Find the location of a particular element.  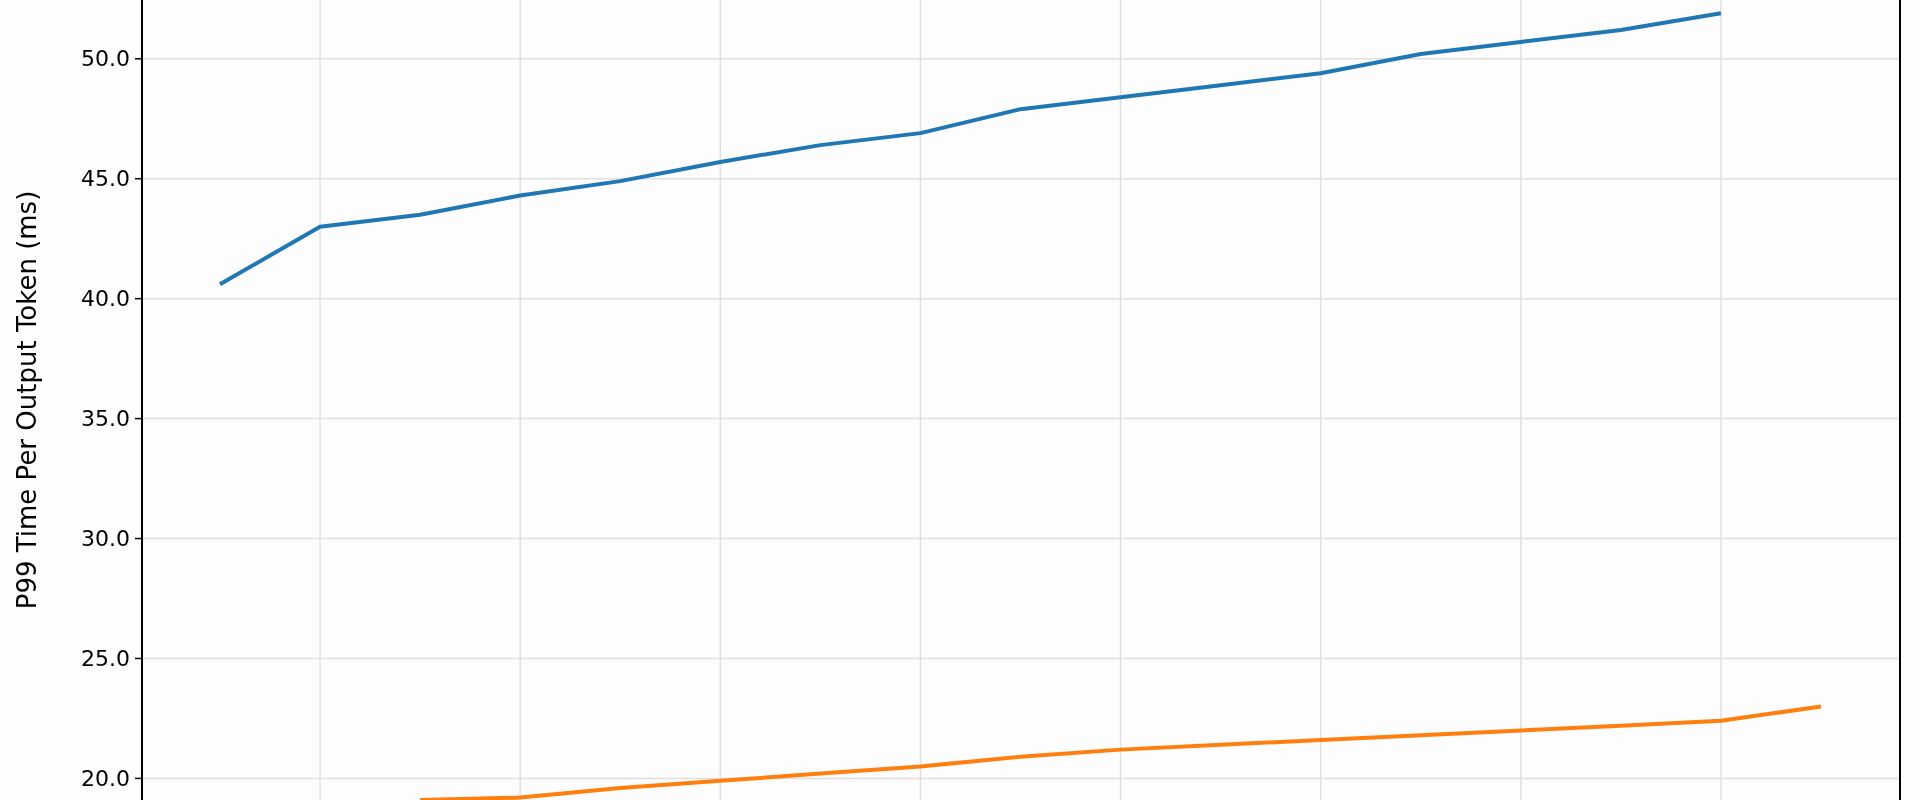

y-tick-label: 20.0 is located at coordinates (105, 779).